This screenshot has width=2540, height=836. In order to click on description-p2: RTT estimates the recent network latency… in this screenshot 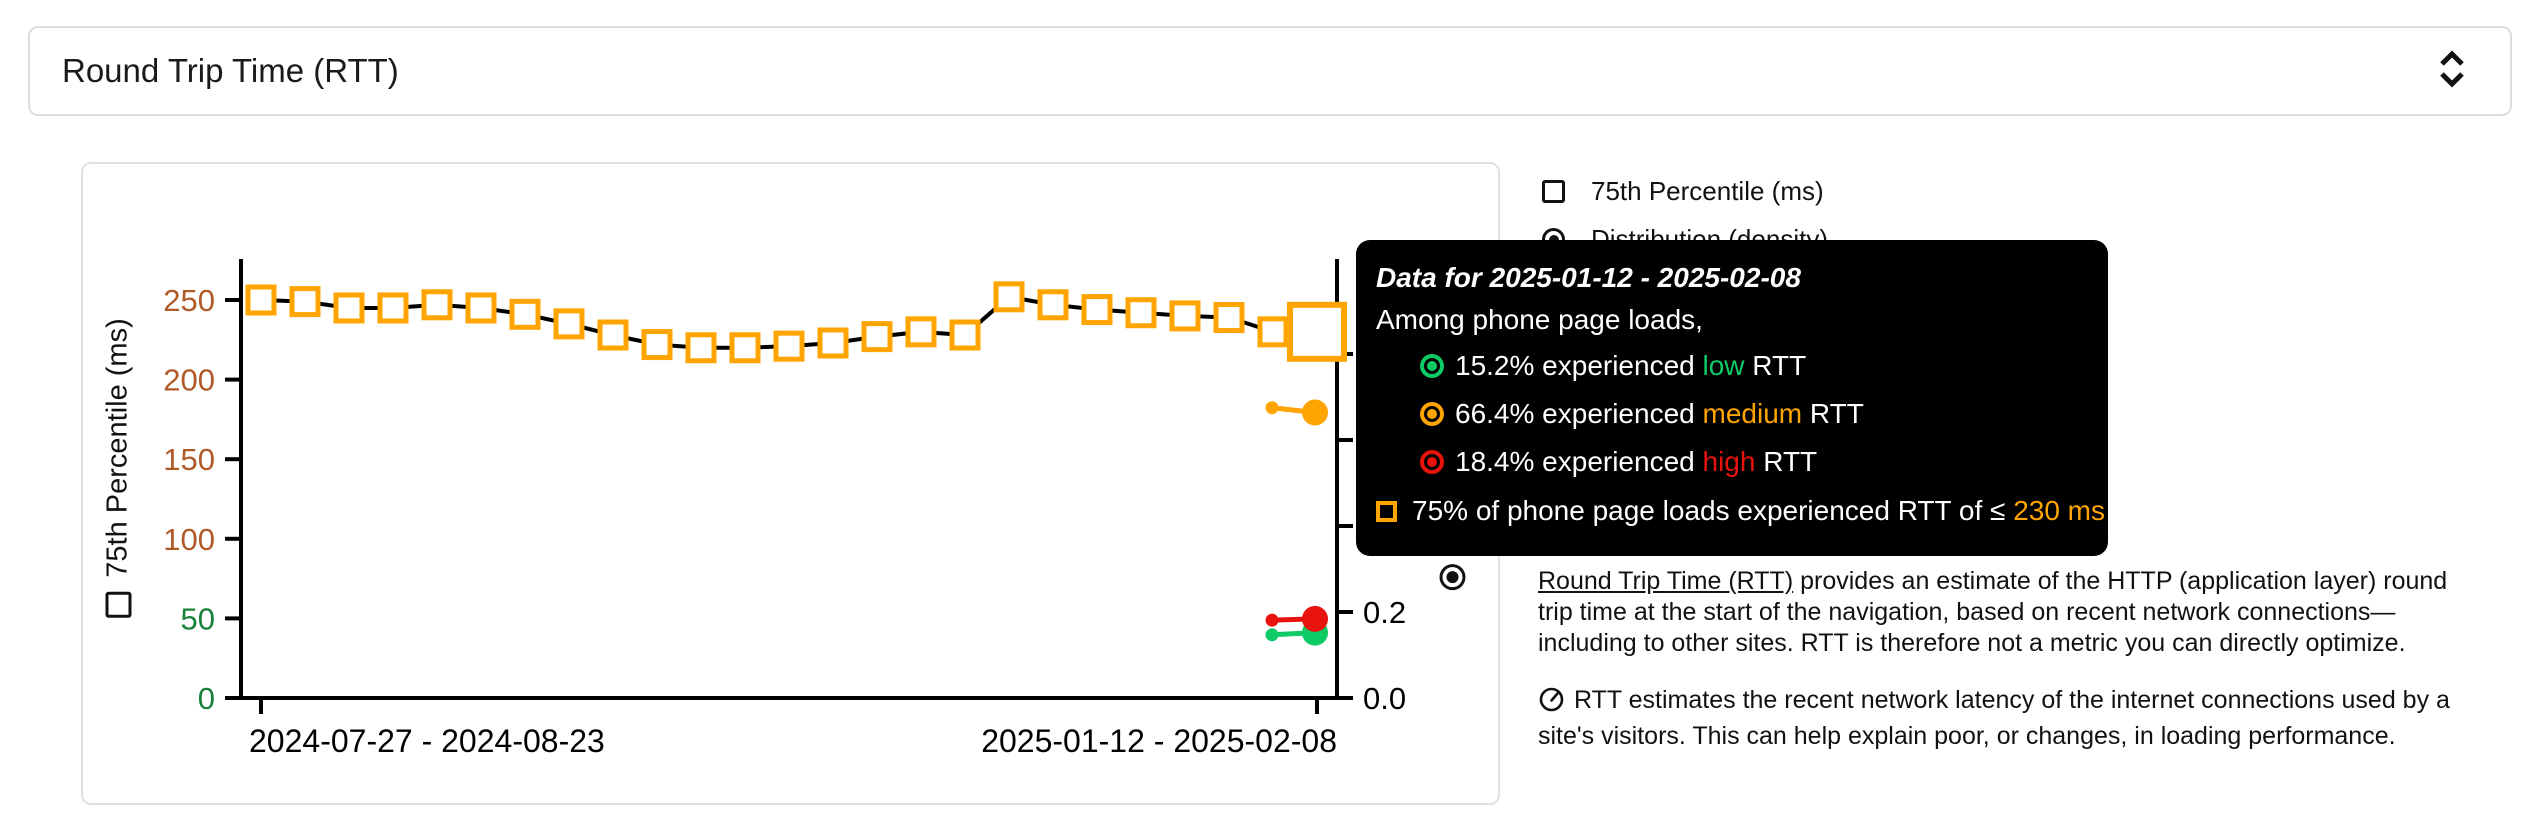, I will do `click(1995, 718)`.